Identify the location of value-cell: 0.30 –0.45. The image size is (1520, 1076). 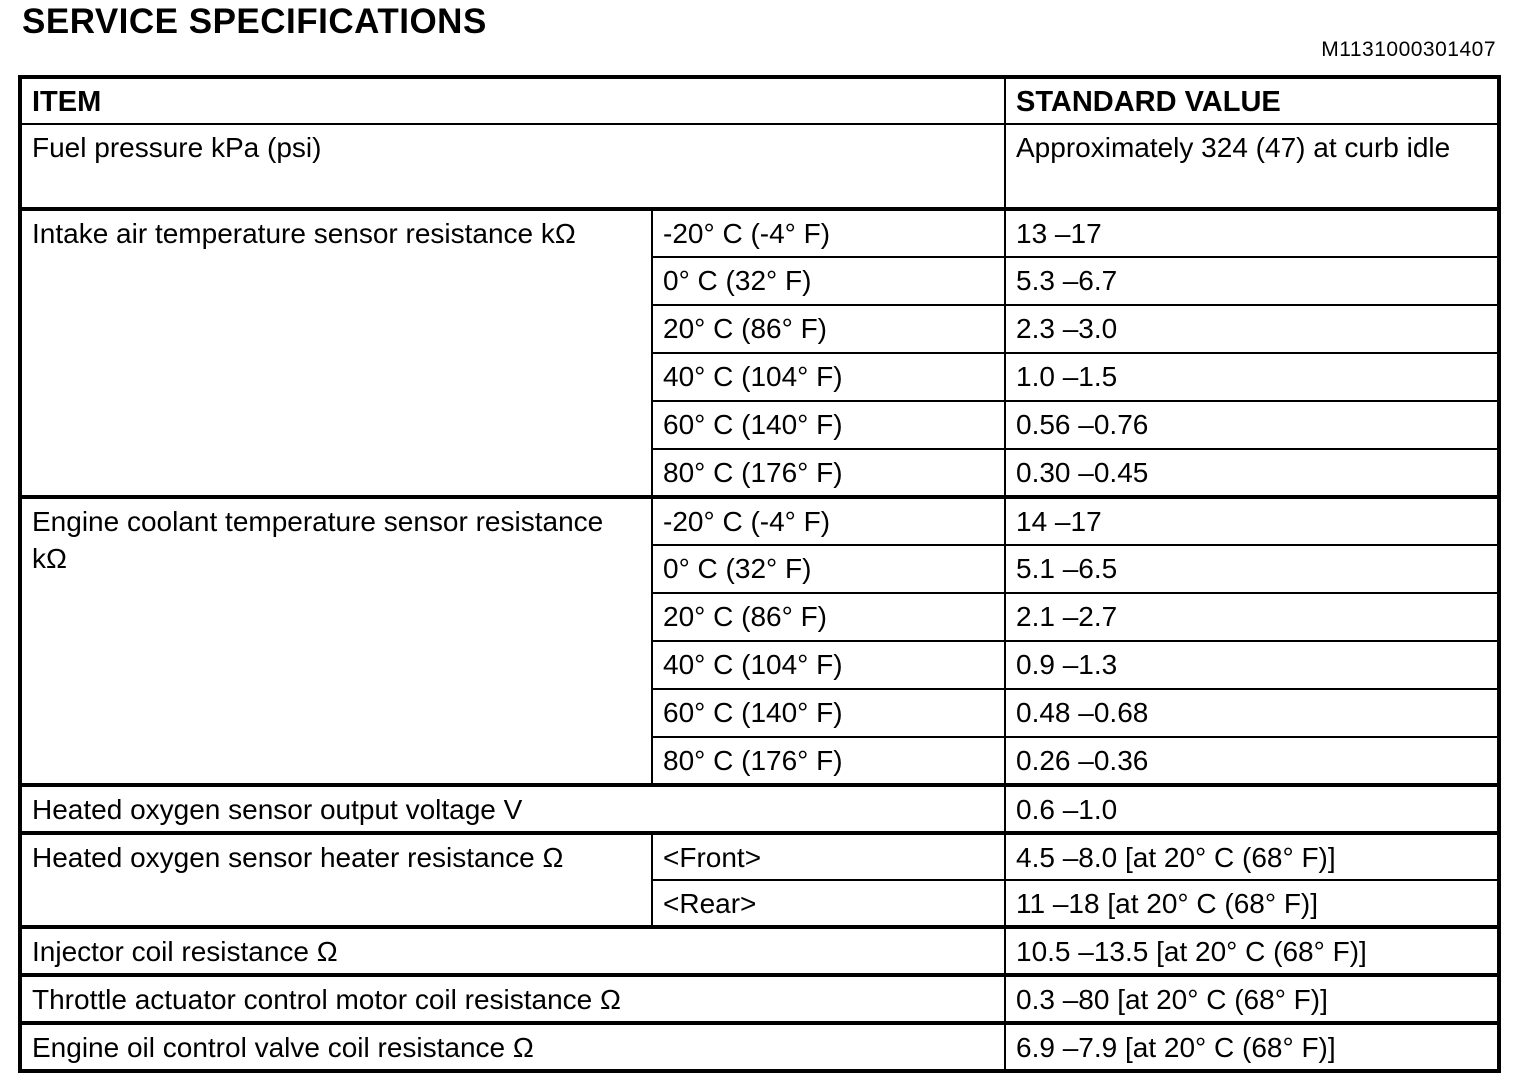
(1252, 473).